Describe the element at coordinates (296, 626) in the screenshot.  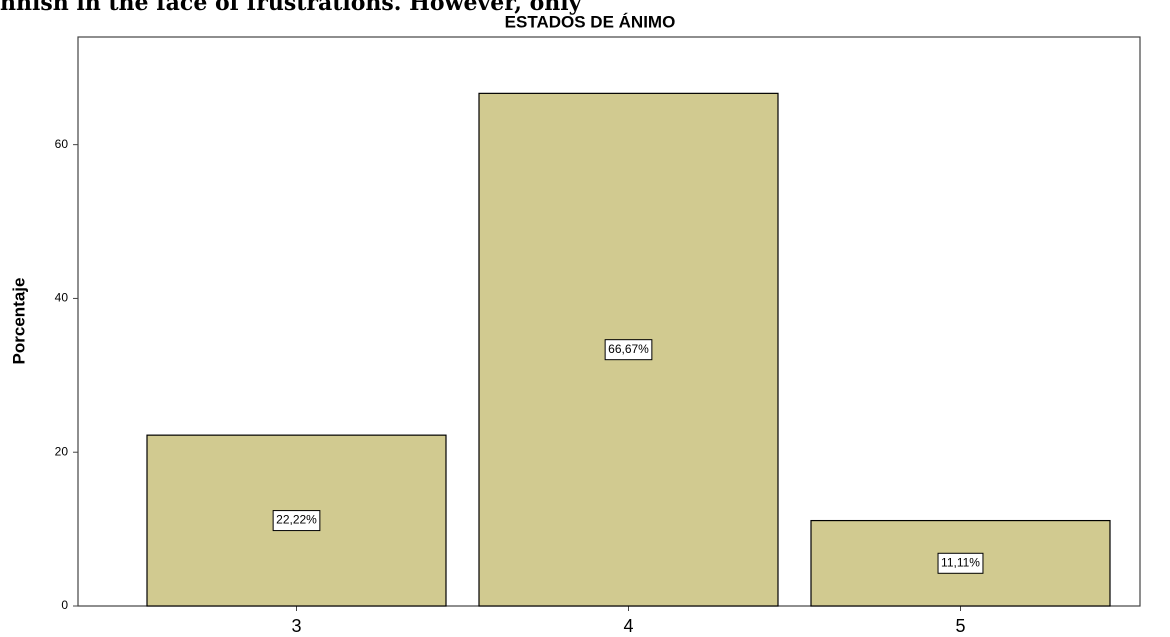
I see `x-tick-label: 3` at that location.